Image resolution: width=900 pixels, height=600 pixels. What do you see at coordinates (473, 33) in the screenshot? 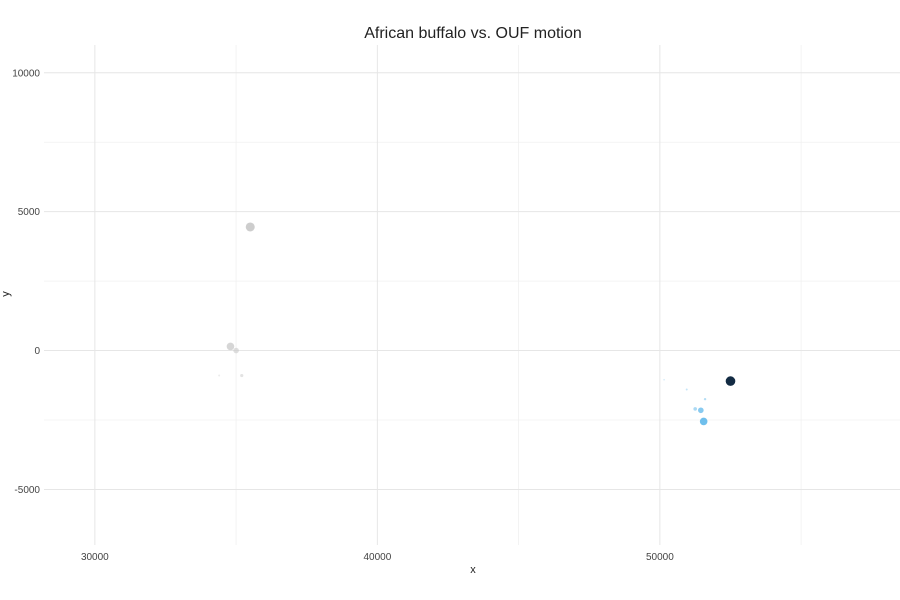
I see `chart-title: African buffalo vs. OUF motion` at bounding box center [473, 33].